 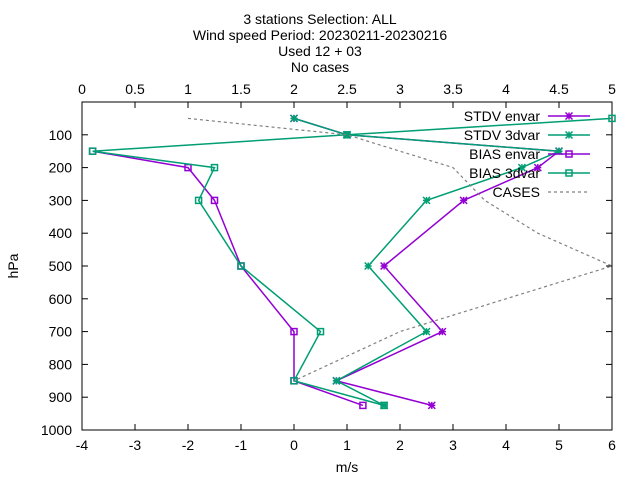 What do you see at coordinates (61, 364) in the screenshot?
I see `y-tick-label: 800` at bounding box center [61, 364].